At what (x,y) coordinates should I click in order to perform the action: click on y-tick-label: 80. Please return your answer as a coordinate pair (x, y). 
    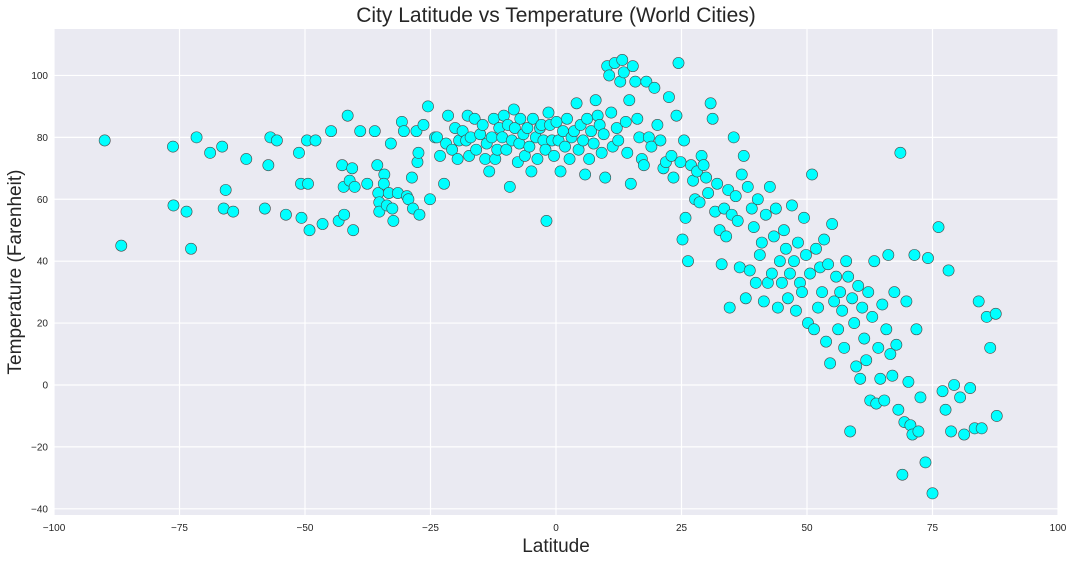
    Looking at the image, I should click on (43, 138).